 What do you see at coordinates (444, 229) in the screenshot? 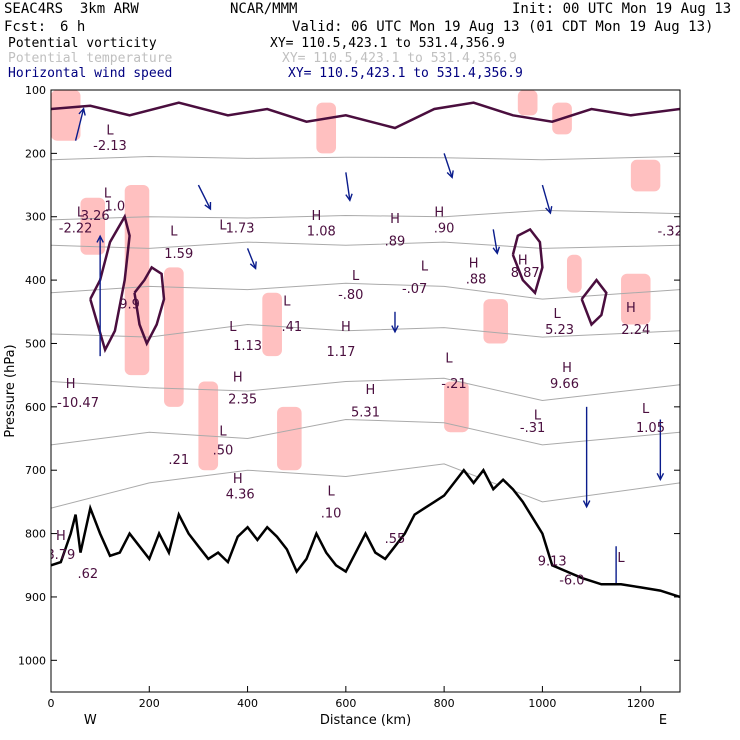
I see `chart-annotation: .90` at bounding box center [444, 229].